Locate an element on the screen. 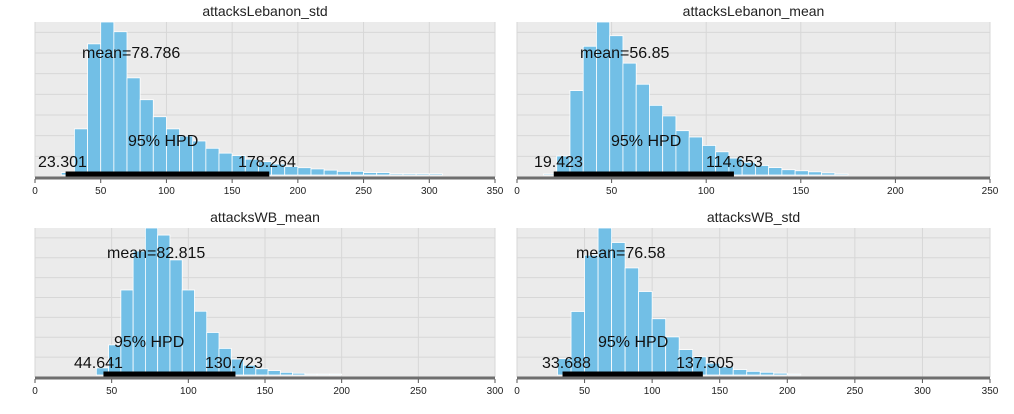 Image resolution: width=1014 pixels, height=414 pixels. hpd-lower-annotation: 23.301 is located at coordinates (62, 162).